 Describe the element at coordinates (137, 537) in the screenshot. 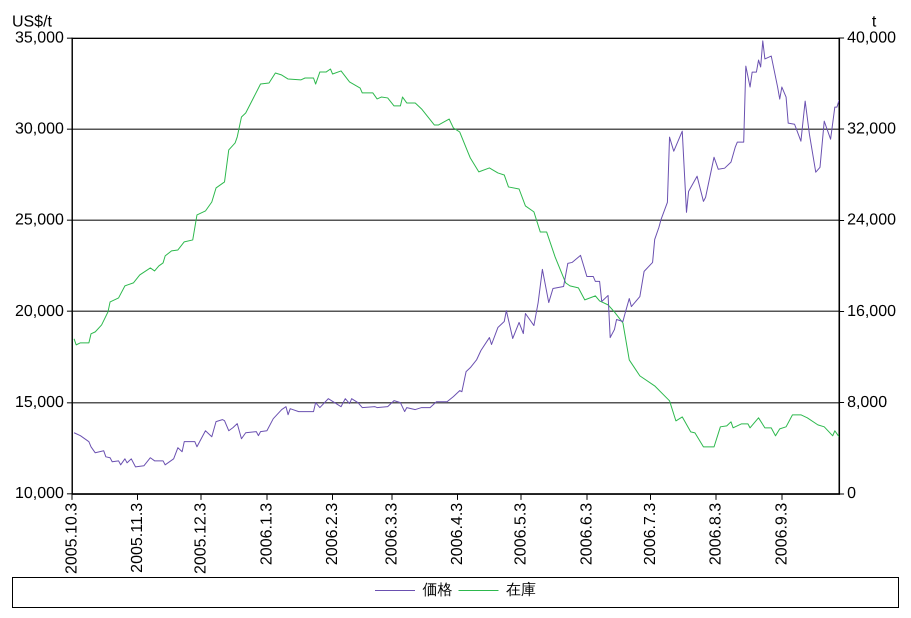

I see `x-tick-label: 2005.11.3` at that location.